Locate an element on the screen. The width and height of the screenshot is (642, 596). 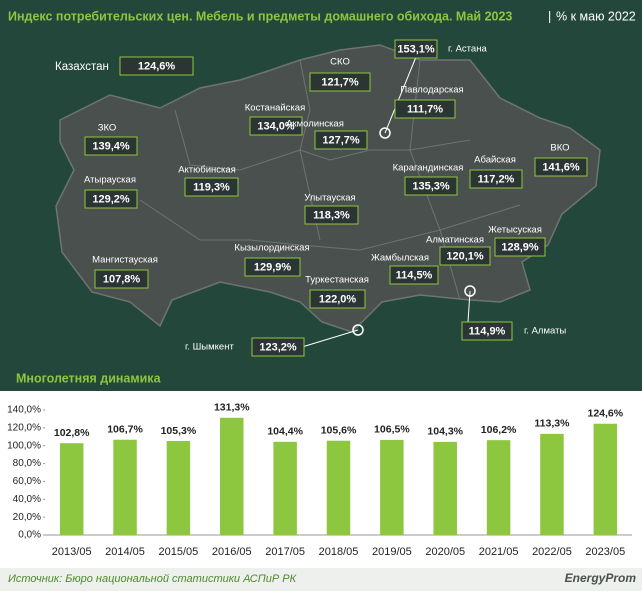
value-label: 106,2% is located at coordinates (499, 430).